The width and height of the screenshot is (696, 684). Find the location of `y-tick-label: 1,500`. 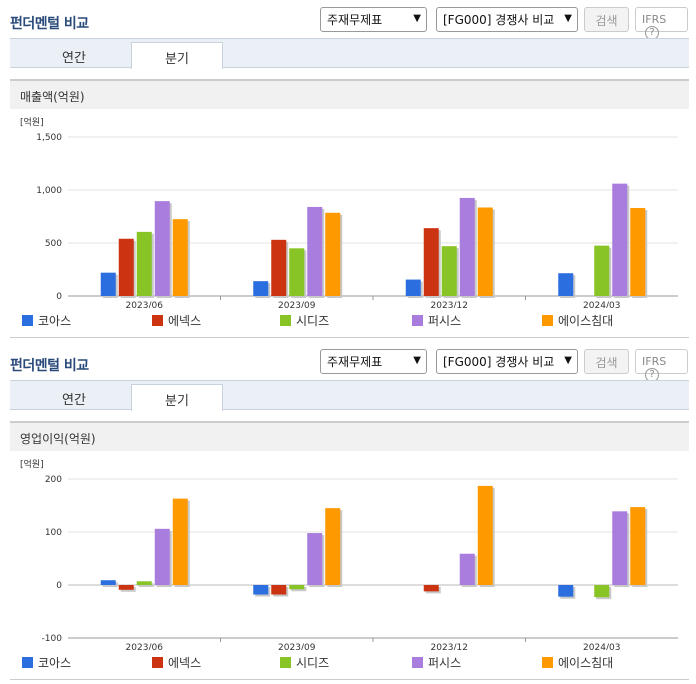

y-tick-label: 1,500 is located at coordinates (49, 138).